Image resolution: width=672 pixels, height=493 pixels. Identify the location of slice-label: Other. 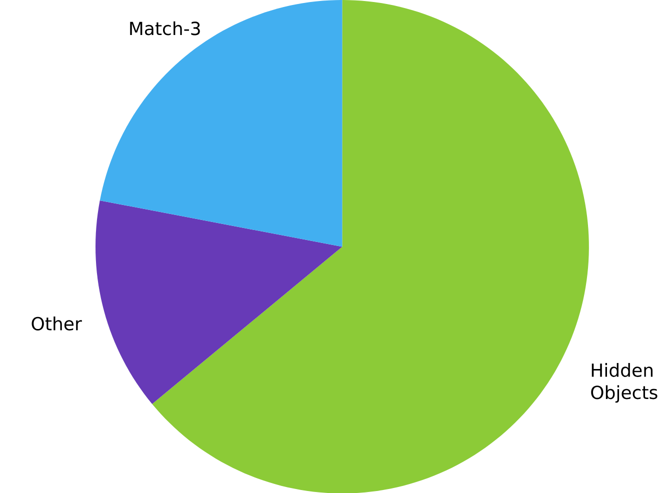
(57, 323).